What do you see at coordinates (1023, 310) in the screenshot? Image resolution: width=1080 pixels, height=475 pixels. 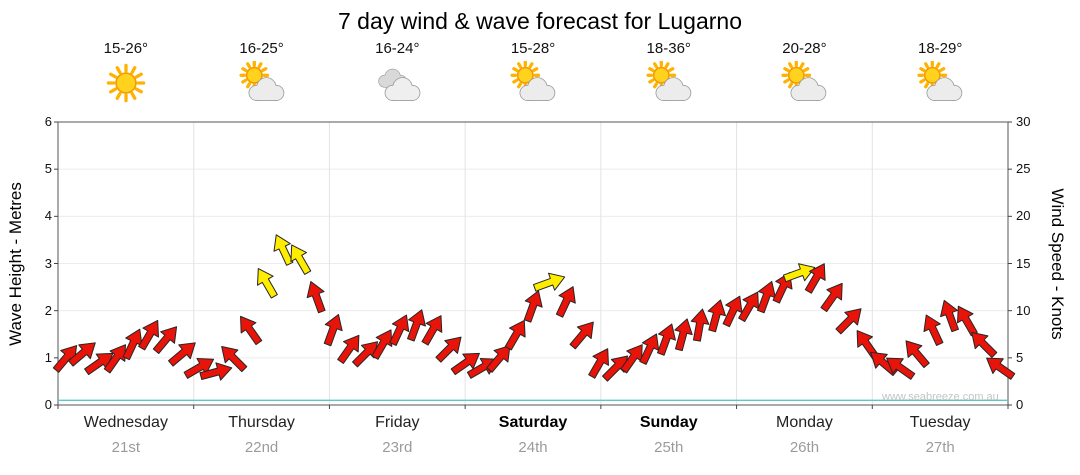 I see `right-axis-tick-label: 10` at bounding box center [1023, 310].